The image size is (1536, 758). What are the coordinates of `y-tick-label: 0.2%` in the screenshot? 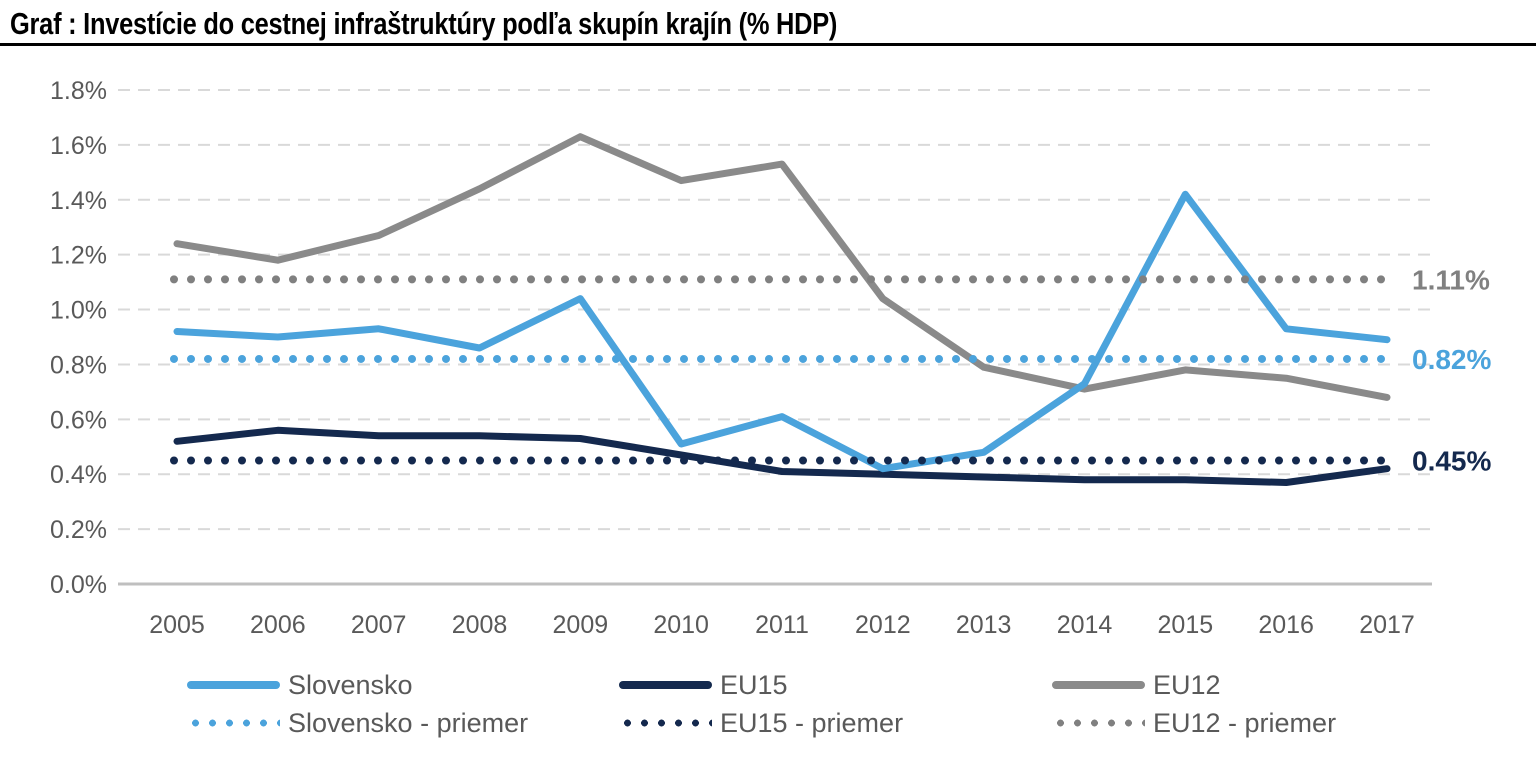 It's located at (78, 530).